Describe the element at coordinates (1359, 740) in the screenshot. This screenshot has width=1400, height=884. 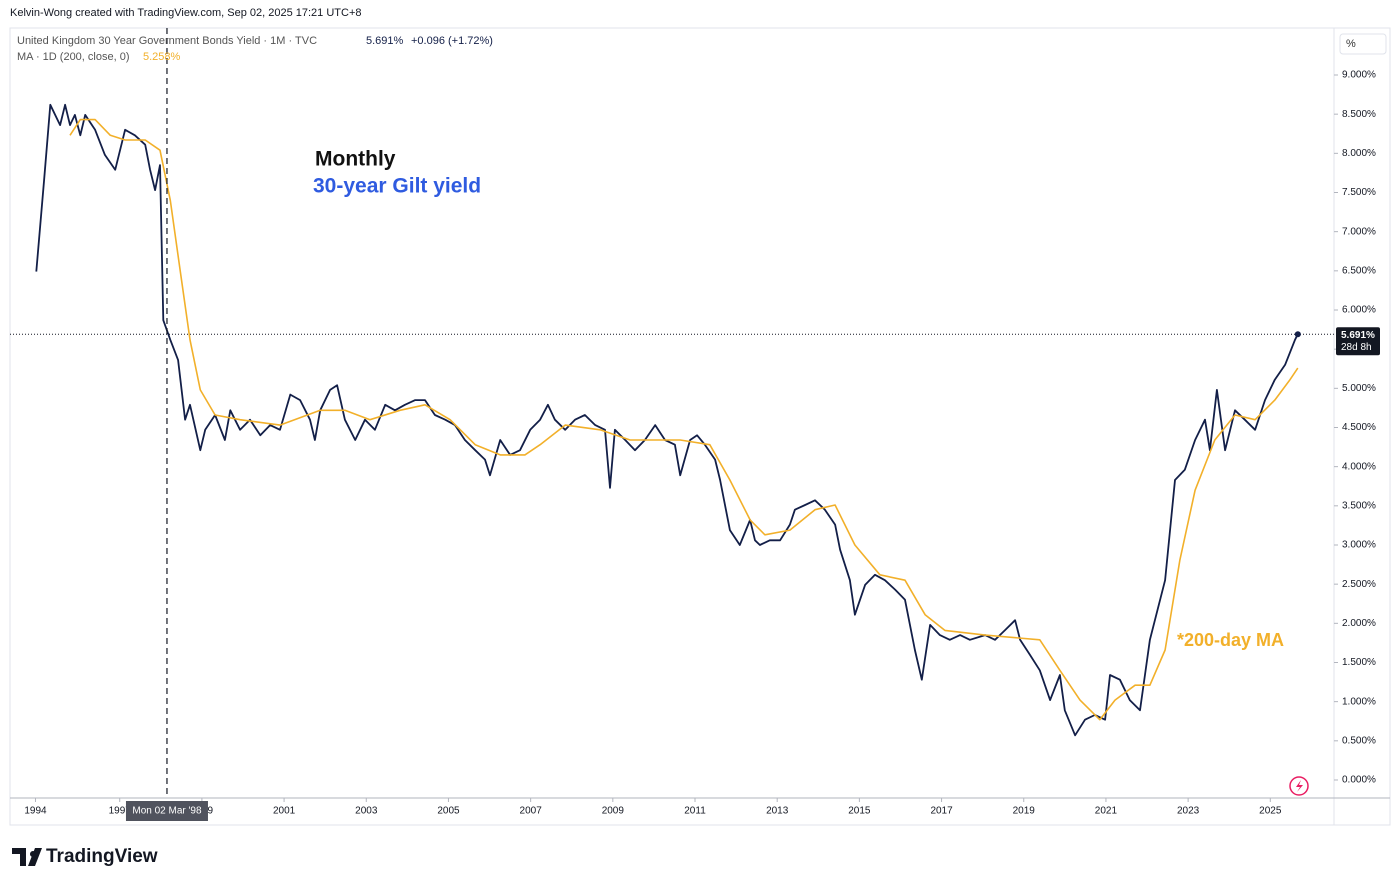
I see `y-tick-label: 0.500%` at that location.